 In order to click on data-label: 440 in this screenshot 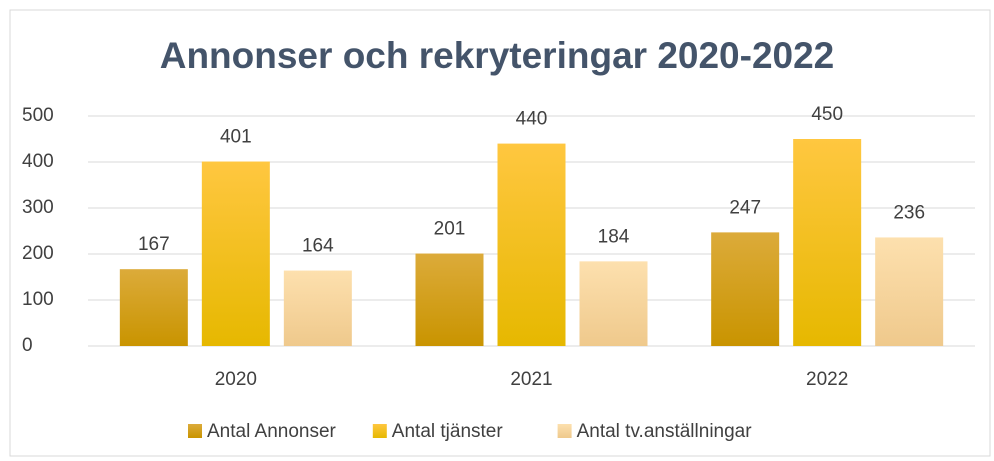, I will do `click(532, 119)`.